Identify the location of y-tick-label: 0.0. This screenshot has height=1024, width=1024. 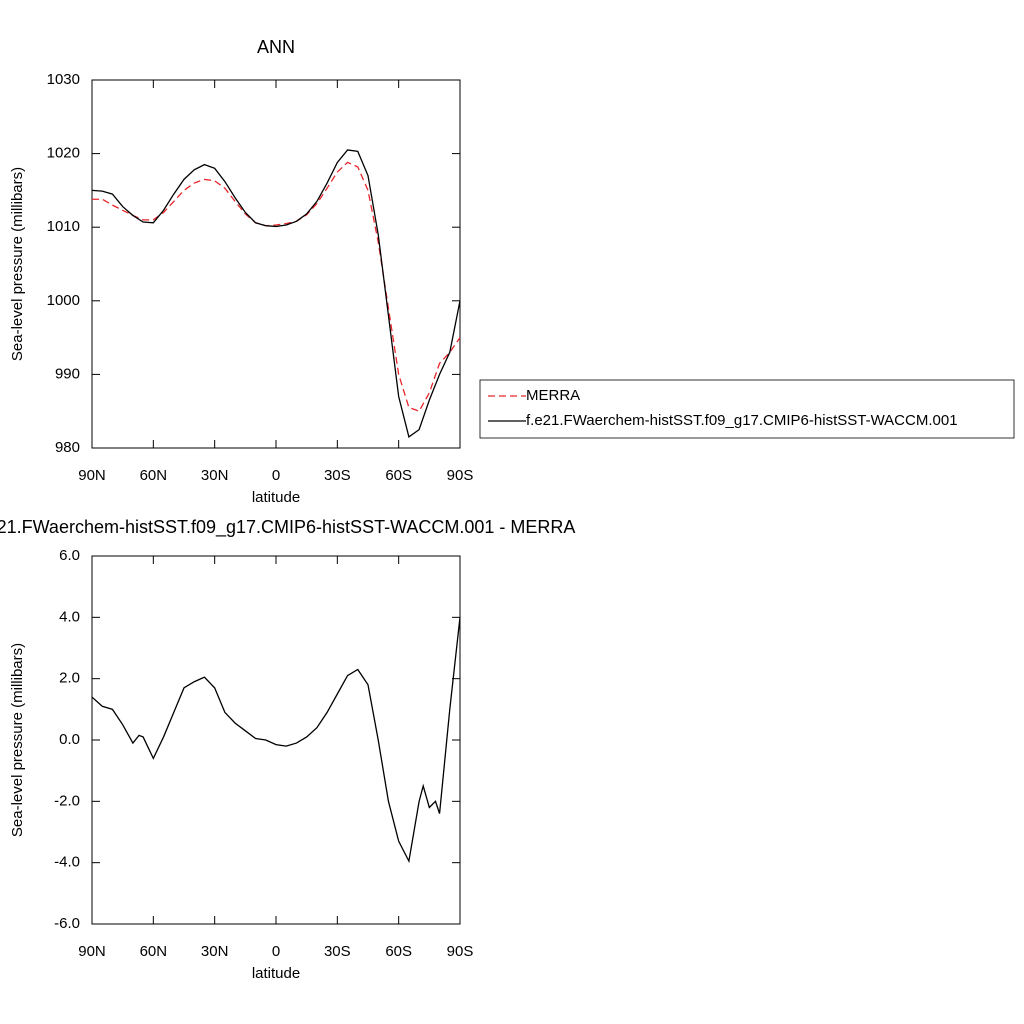
(69, 739).